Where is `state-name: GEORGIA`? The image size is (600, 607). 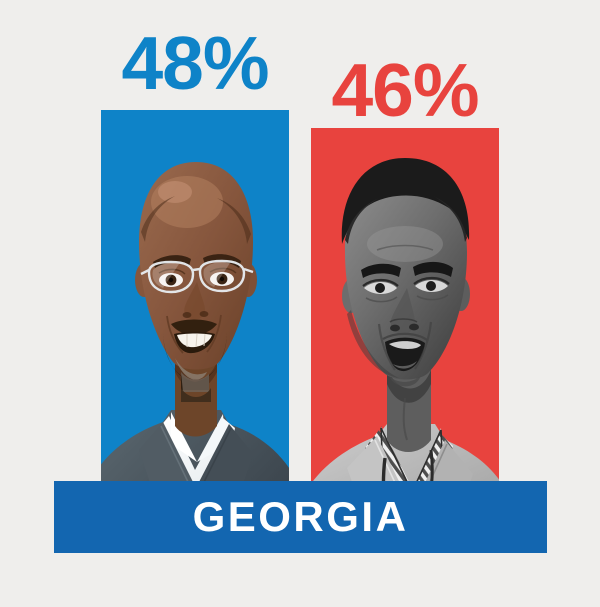
state-name: GEORGIA is located at coordinates (300, 516).